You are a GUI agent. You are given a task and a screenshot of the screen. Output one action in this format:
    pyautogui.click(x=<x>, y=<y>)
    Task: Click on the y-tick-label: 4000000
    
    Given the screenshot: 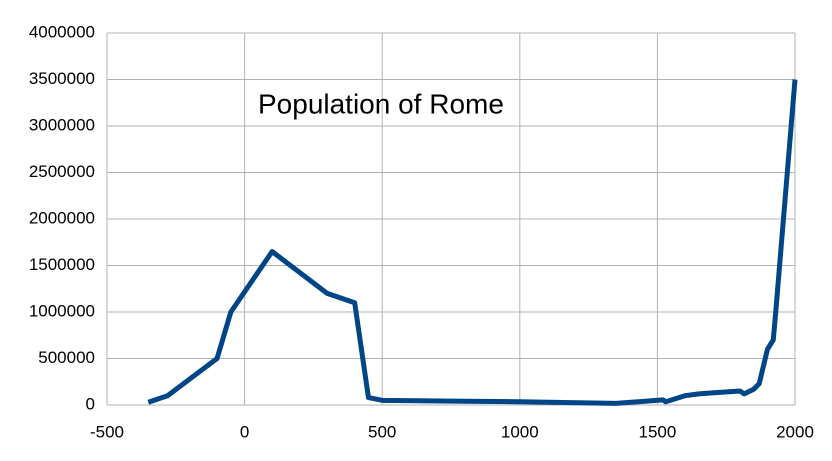 What is the action you would take?
    pyautogui.click(x=62, y=31)
    